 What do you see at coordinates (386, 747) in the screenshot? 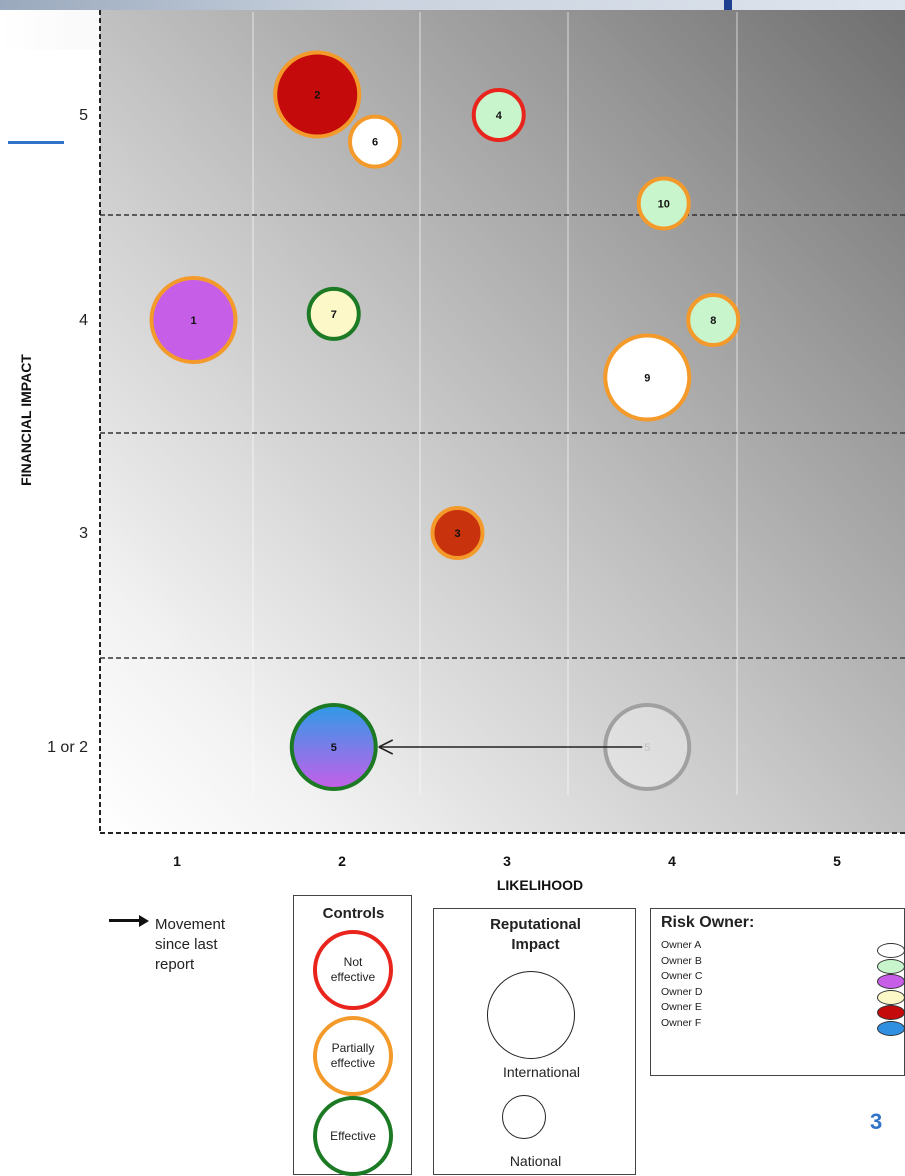
I see `movement-arrow-head` at bounding box center [386, 747].